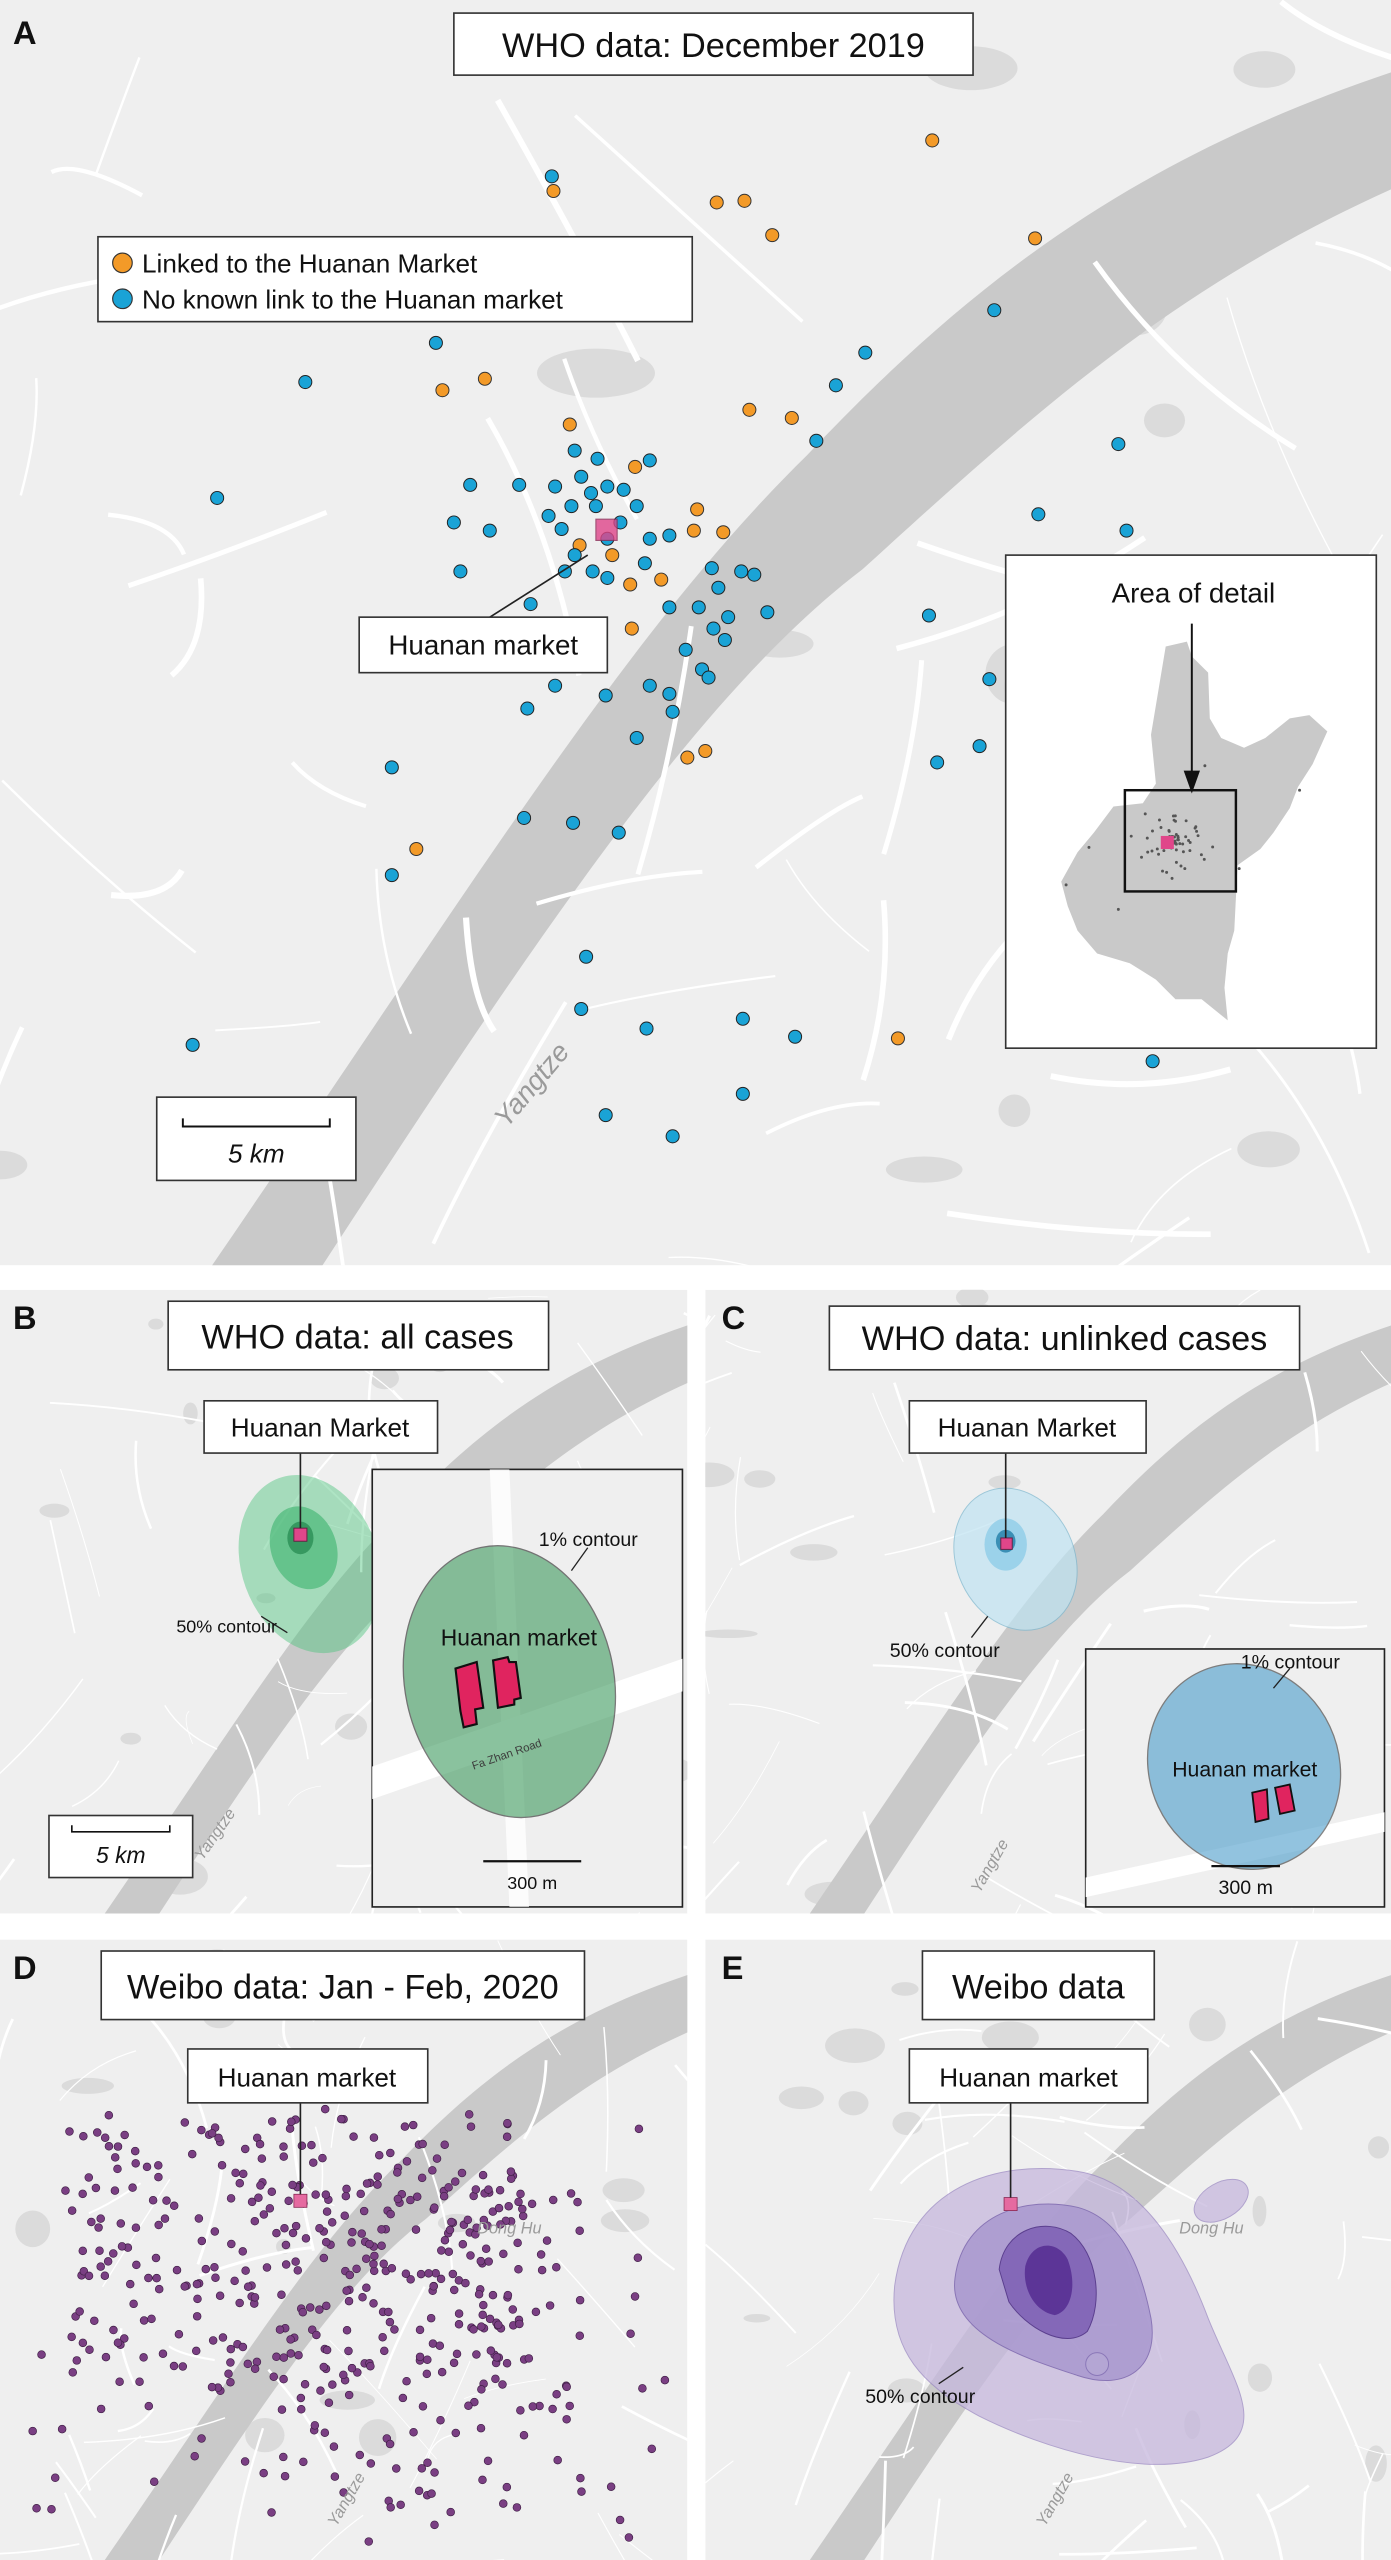 The image size is (1391, 2560). I want to click on panel-title: Weibo data, so click(1039, 1987).